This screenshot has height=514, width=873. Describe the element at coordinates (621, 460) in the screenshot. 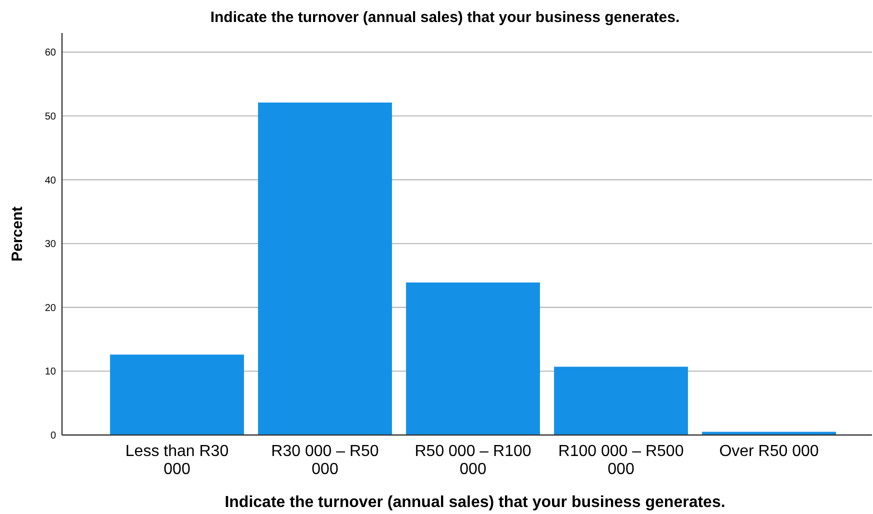

I see `x-tick-label: R100 000 – R500 000` at that location.